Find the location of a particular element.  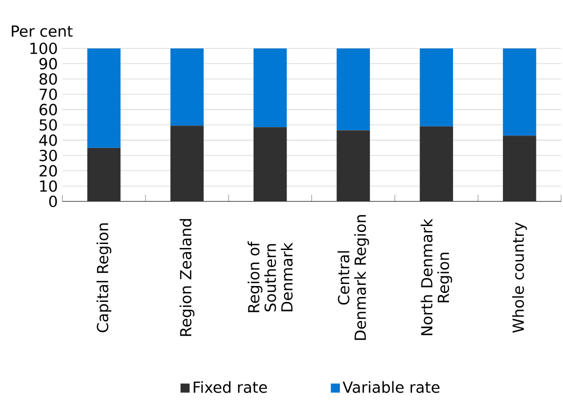

x-tick-label: Capital Region is located at coordinates (104, 277).